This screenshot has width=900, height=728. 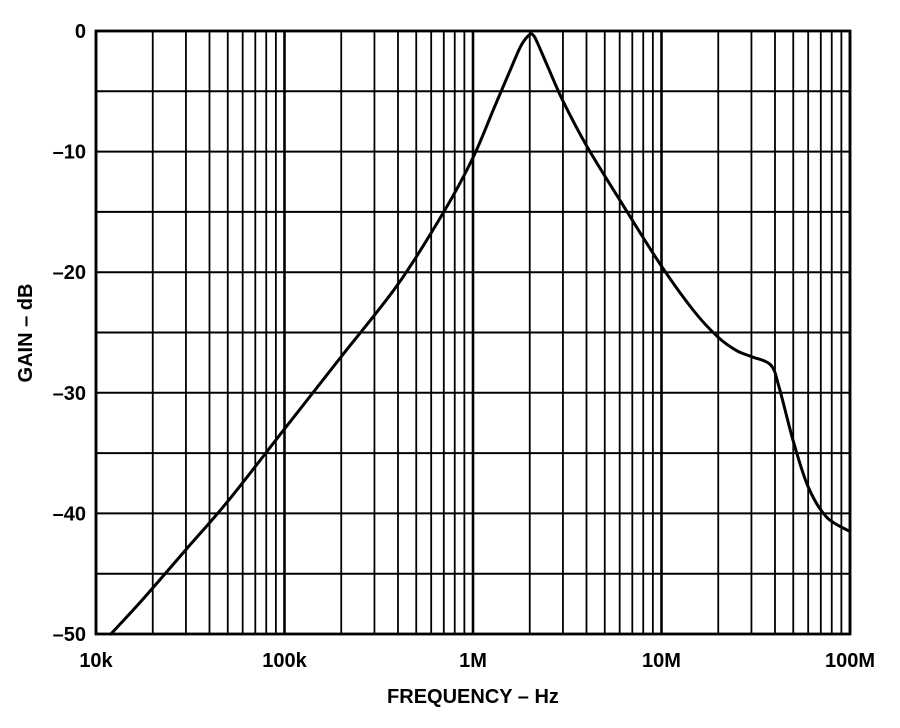 I want to click on x-tick-label: 10M, so click(x=661, y=661).